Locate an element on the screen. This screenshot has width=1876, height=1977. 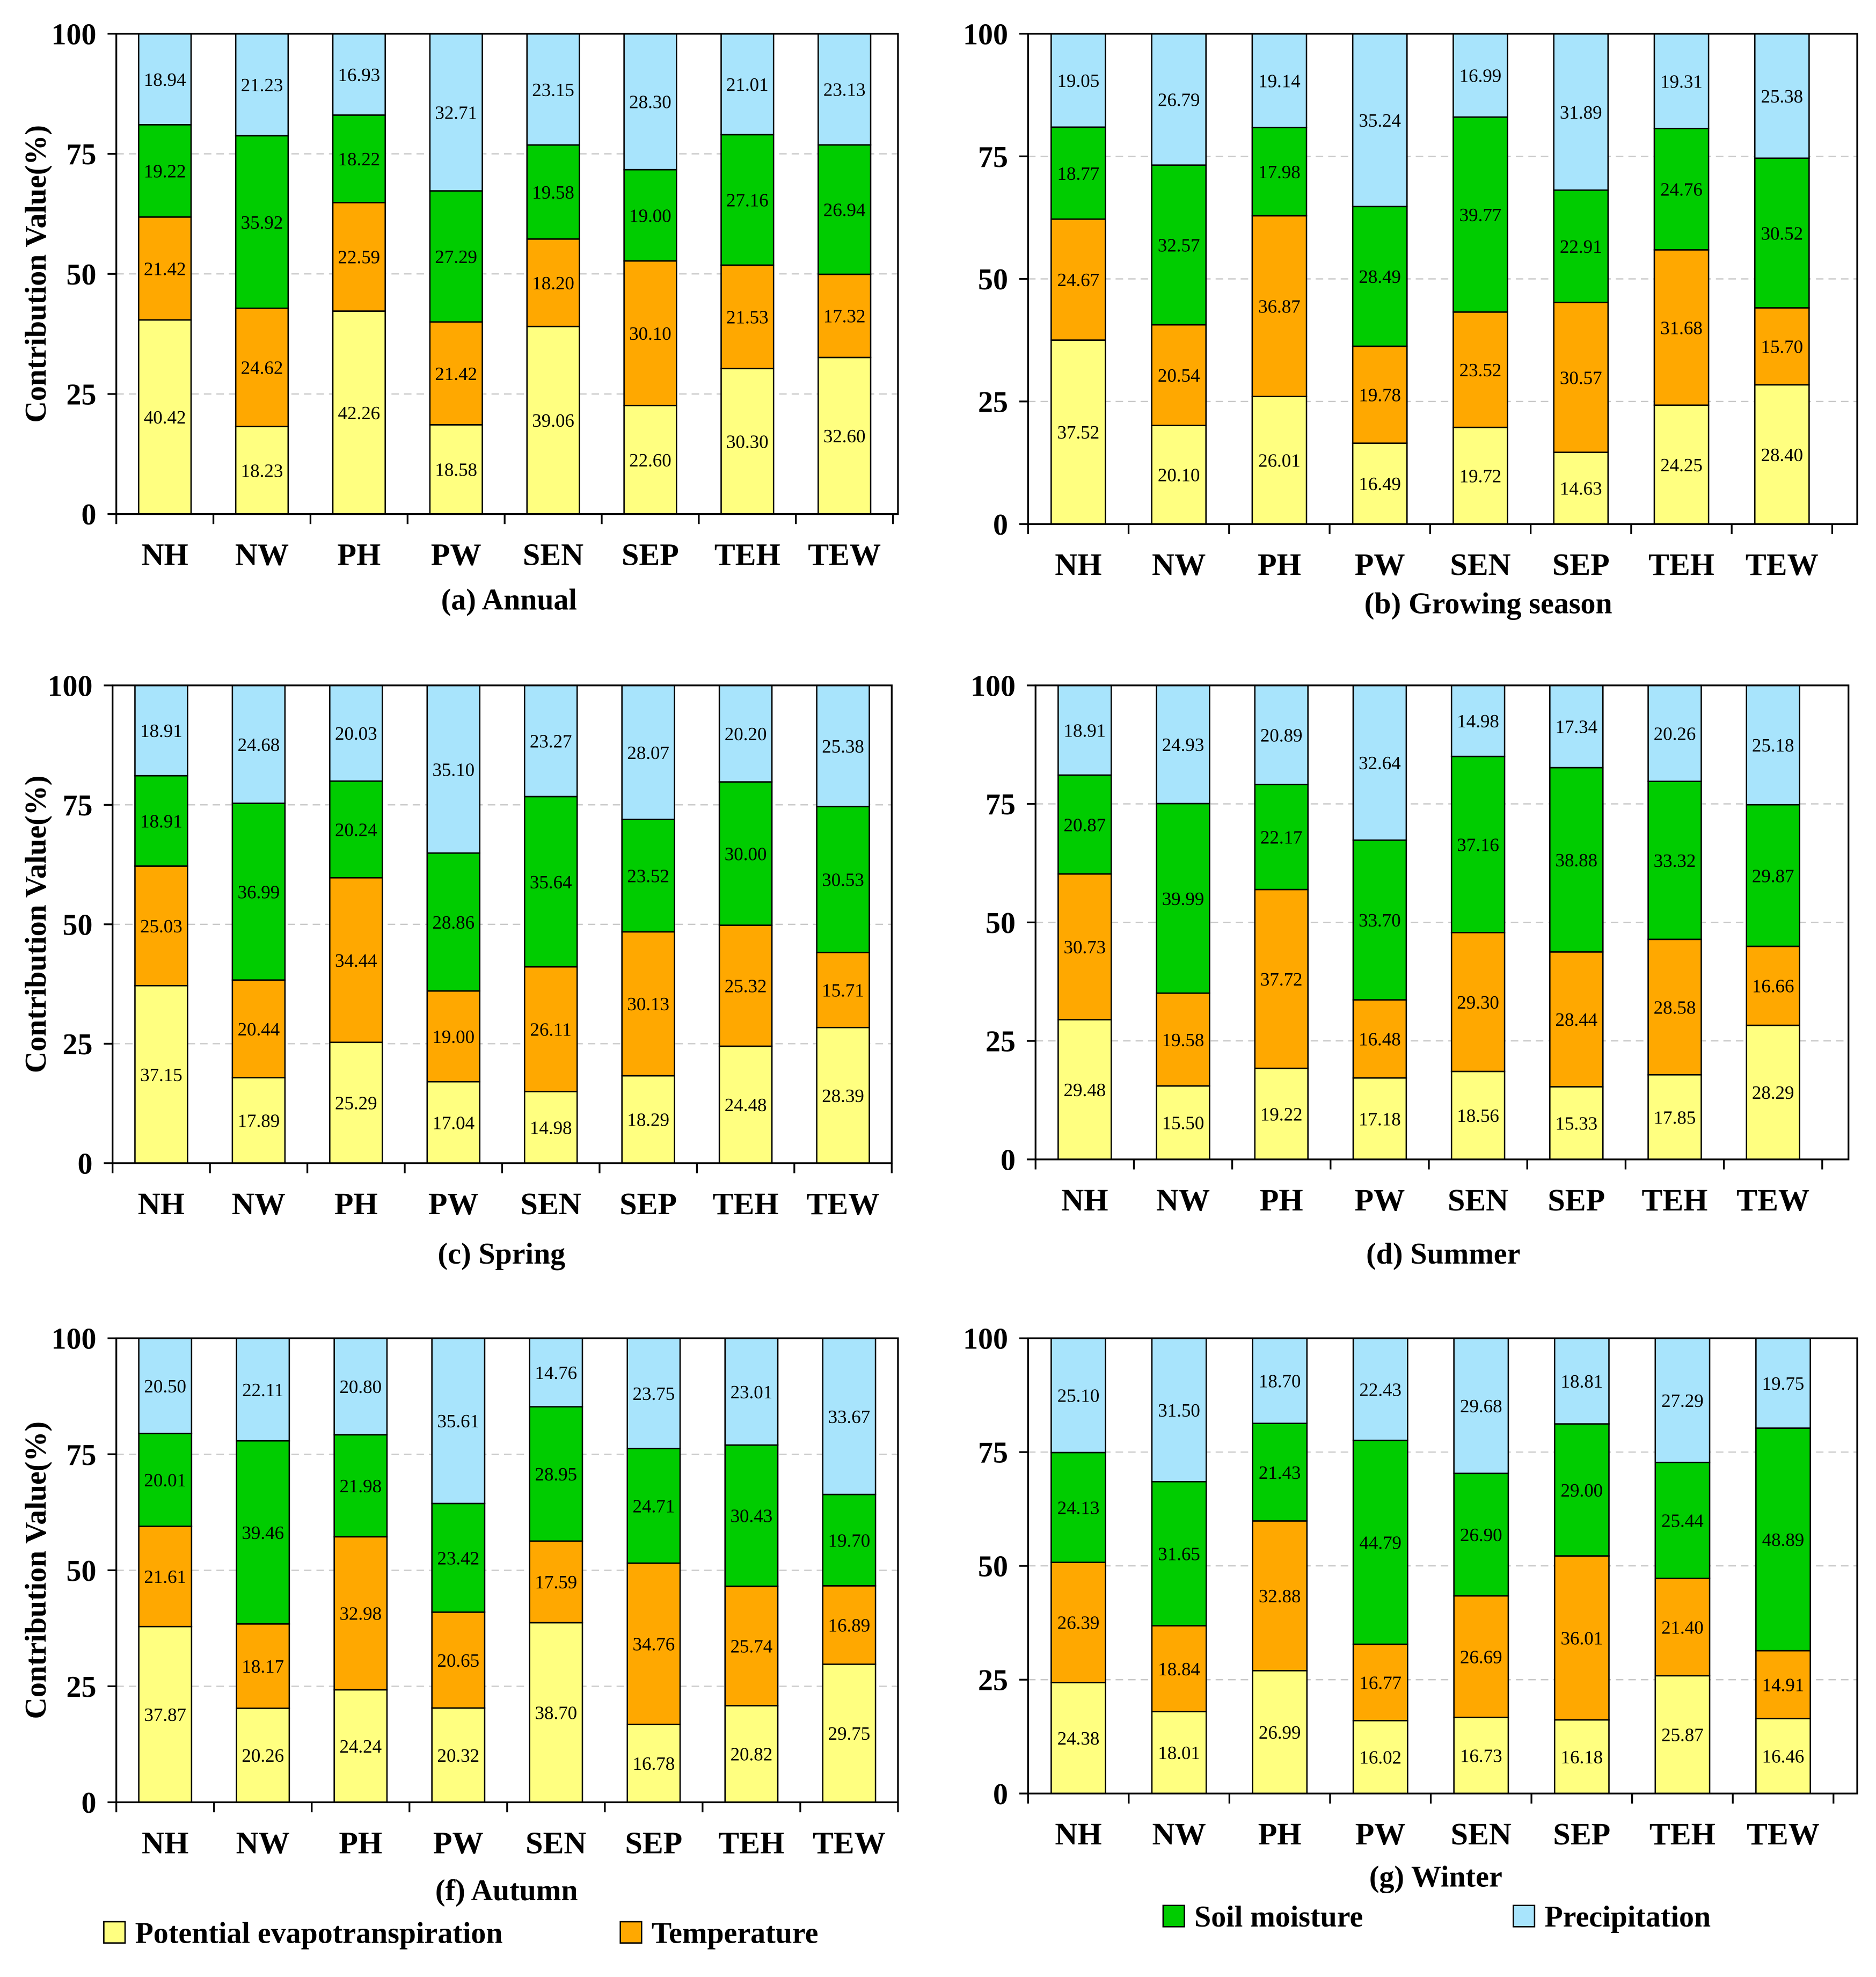
data-label-temperature-nw: 18.17 is located at coordinates (263, 1667).